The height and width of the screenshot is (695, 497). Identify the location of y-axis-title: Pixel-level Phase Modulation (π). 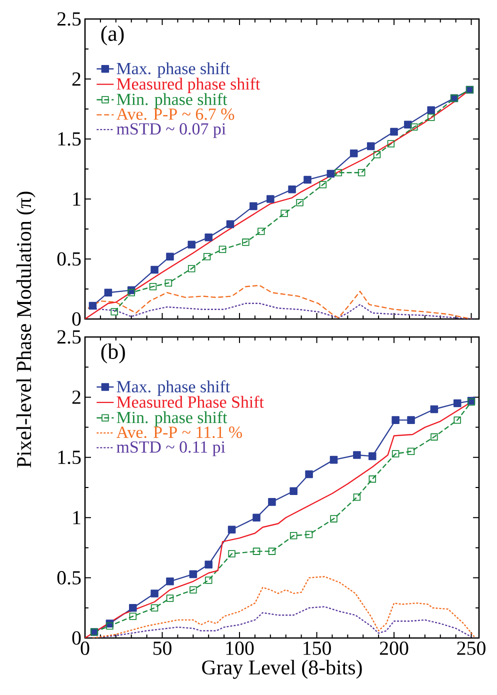
(26, 330).